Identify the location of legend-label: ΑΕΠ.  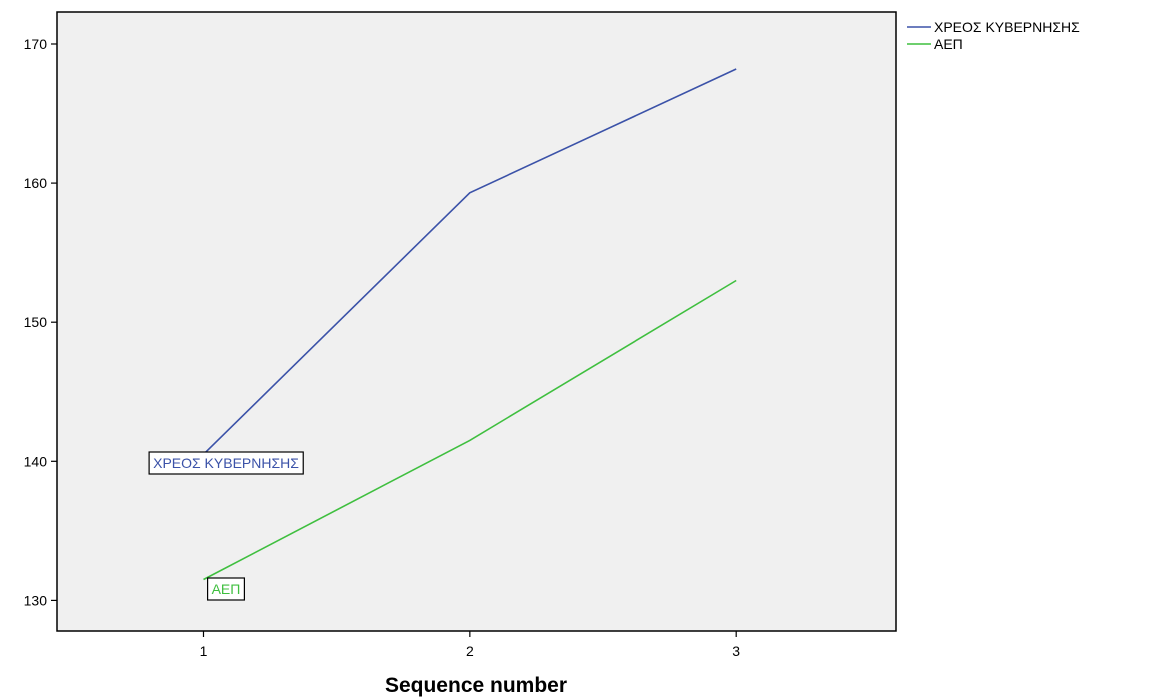
(948, 44).